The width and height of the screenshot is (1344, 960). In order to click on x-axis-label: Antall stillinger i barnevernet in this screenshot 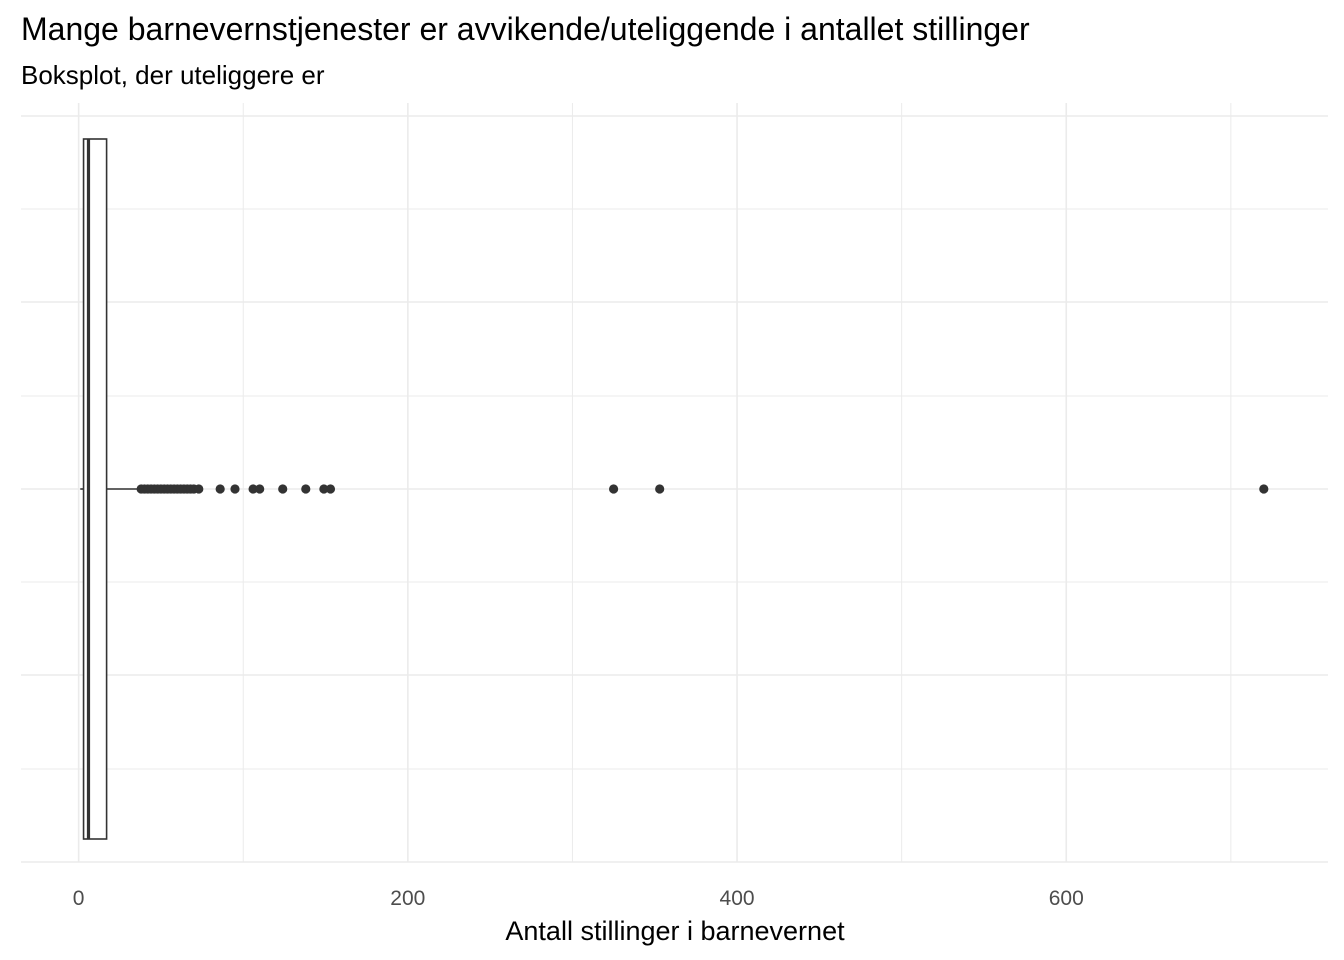, I will do `click(675, 931)`.